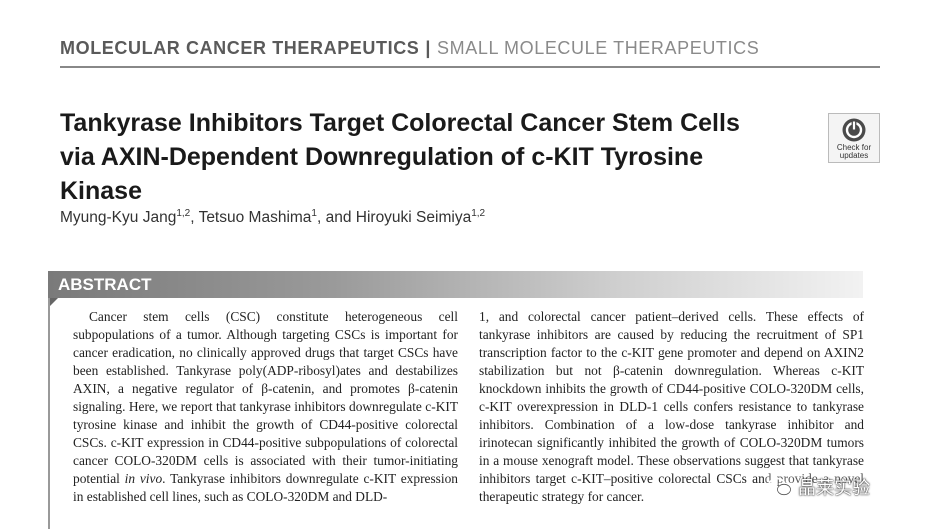 This screenshot has width=931, height=529. What do you see at coordinates (143, 478) in the screenshot?
I see `abstract-italic-text: in vivo` at bounding box center [143, 478].